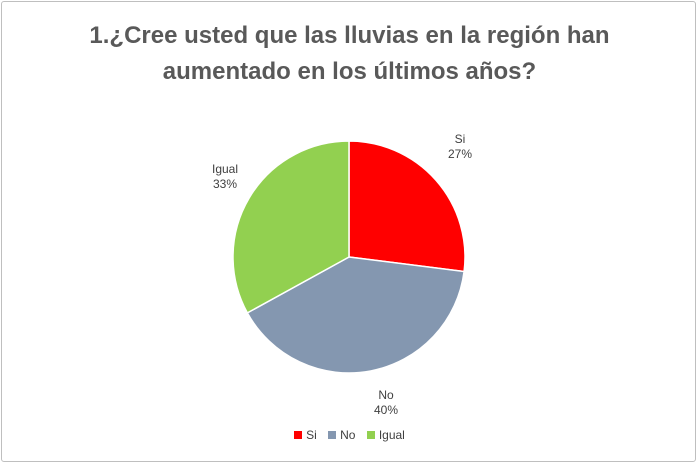  What do you see at coordinates (460, 154) in the screenshot?
I see `data-label-si-value: 27%` at bounding box center [460, 154].